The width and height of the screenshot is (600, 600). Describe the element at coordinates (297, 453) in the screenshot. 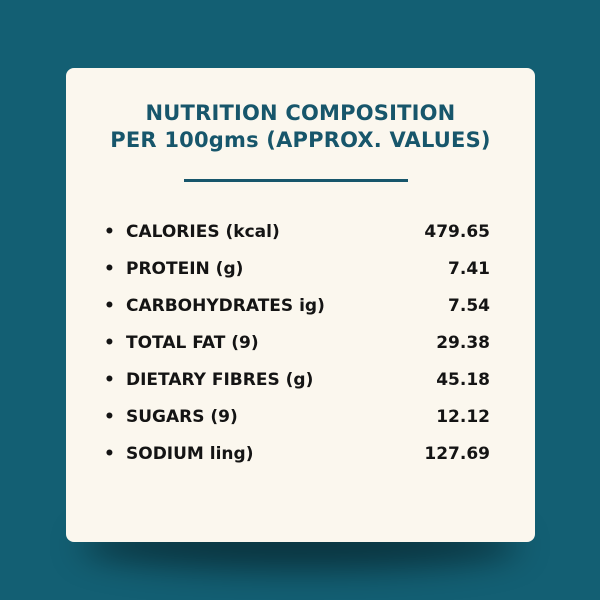

I see `nutrient-row-sodium: • SODIUM ling) 127.69` at that location.